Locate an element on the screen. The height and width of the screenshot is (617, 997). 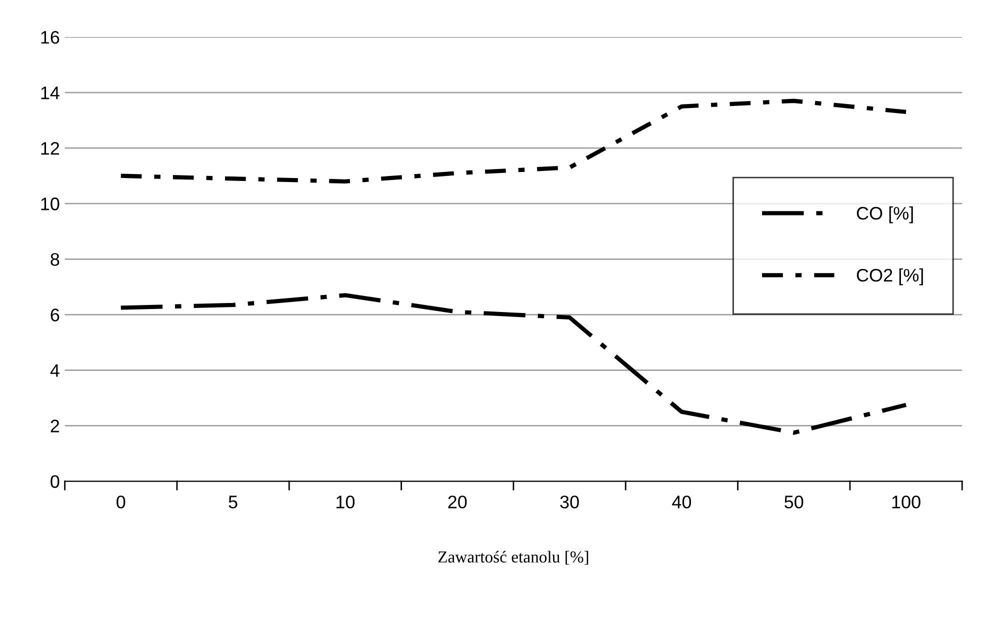
x-tick-label: 5 is located at coordinates (233, 502).